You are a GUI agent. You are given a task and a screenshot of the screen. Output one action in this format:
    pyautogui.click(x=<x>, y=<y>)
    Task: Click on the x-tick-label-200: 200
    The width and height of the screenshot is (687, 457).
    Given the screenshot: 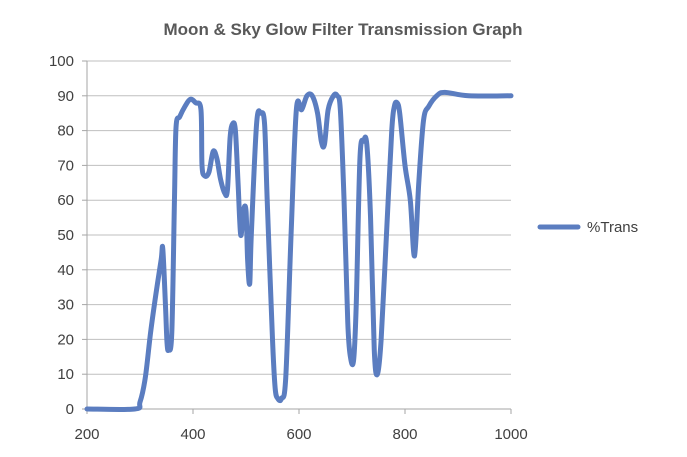 What is the action you would take?
    pyautogui.click(x=86, y=434)
    